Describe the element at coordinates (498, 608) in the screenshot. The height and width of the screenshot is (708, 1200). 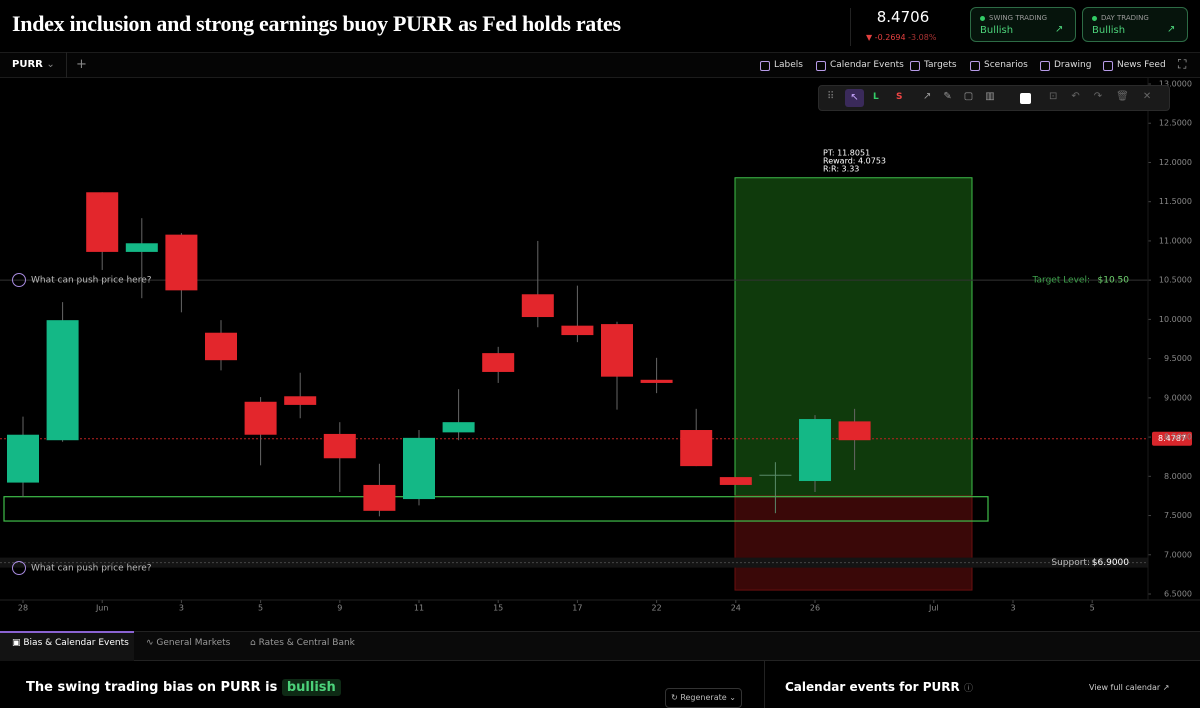
I see `x-tick-label: 15` at that location.